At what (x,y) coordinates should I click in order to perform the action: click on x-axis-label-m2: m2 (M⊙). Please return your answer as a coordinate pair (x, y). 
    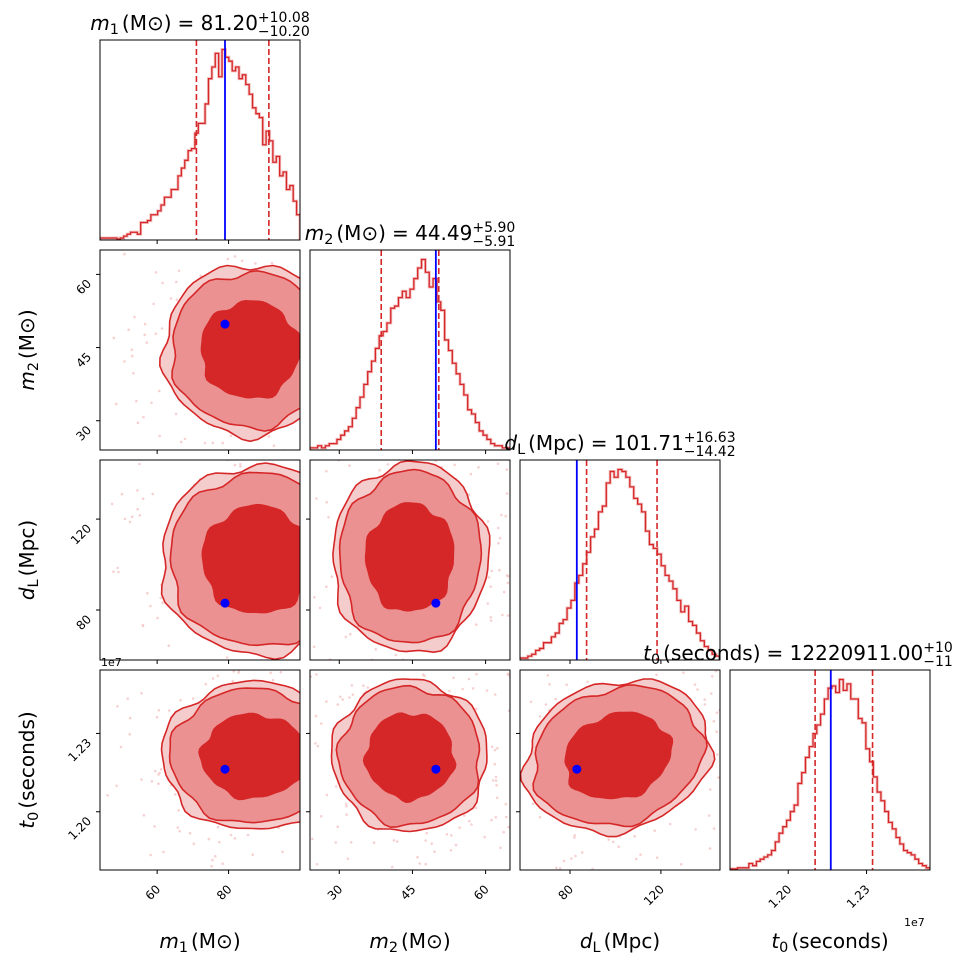
    Looking at the image, I should click on (409, 942).